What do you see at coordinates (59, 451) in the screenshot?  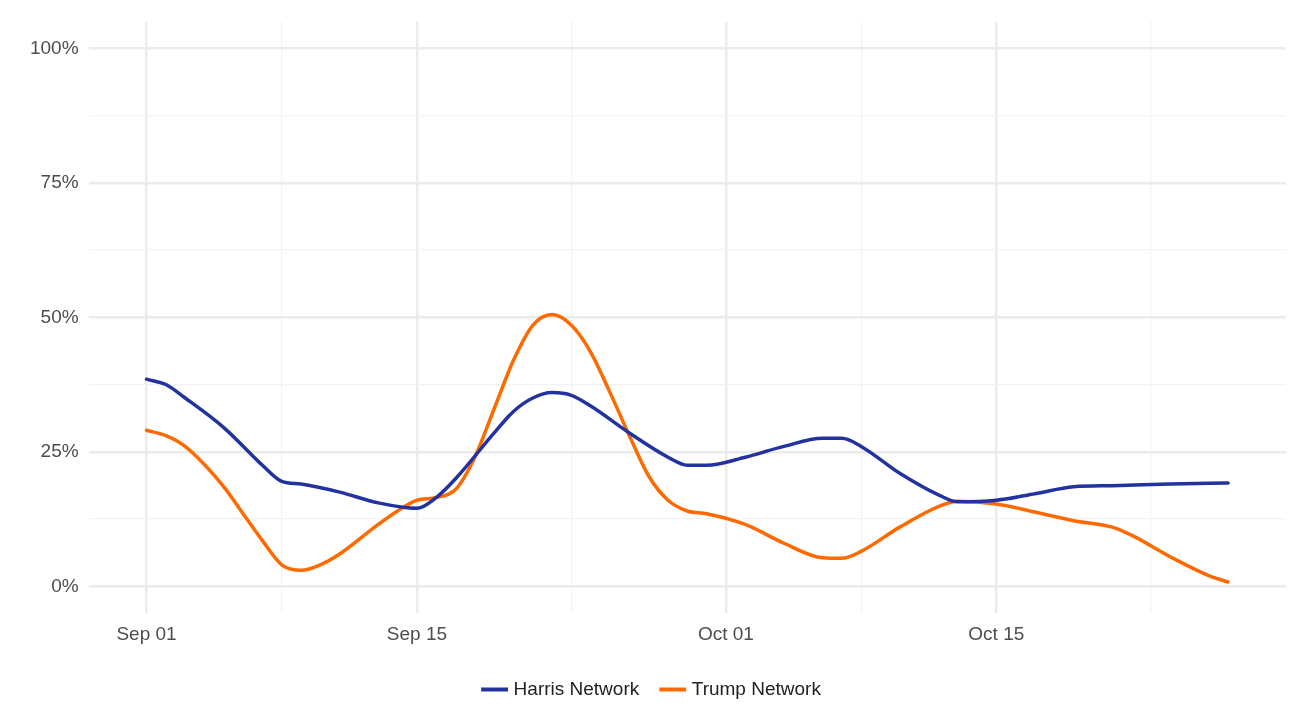 I see `y-tick-label: 25%` at bounding box center [59, 451].